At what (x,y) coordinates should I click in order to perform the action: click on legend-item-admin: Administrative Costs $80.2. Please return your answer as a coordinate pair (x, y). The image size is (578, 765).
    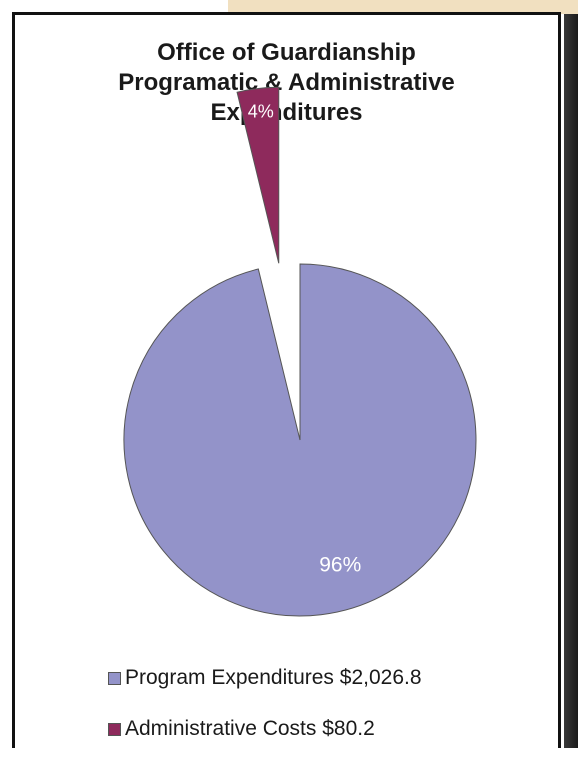
    Looking at the image, I should click on (318, 729).